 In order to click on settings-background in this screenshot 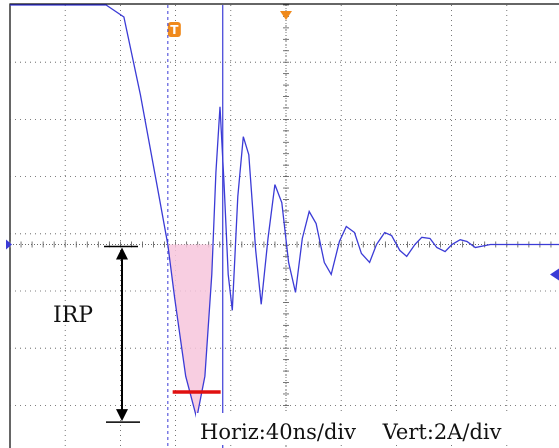, I will do `click(361, 429)`.